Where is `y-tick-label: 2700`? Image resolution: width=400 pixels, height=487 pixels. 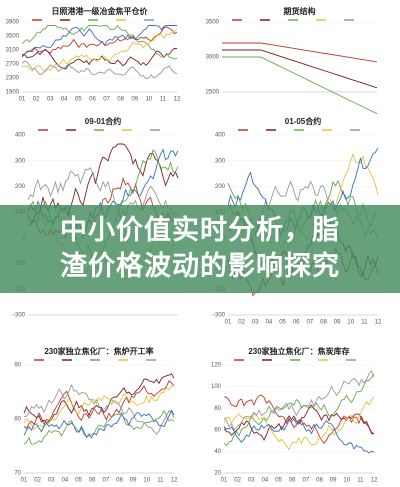 y-tick-label: 2700 is located at coordinates (13, 65).